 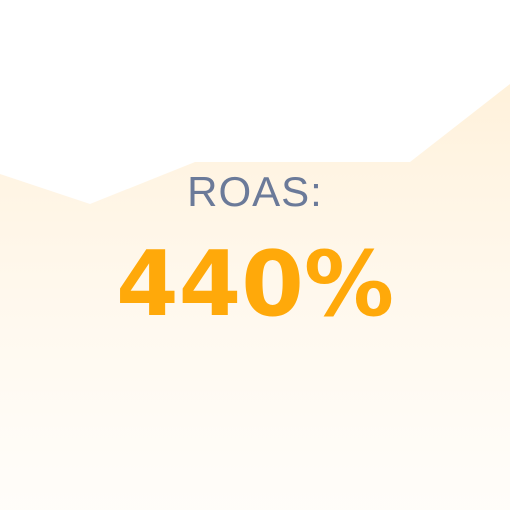 I want to click on metric-label: ROAS:, so click(x=255, y=191).